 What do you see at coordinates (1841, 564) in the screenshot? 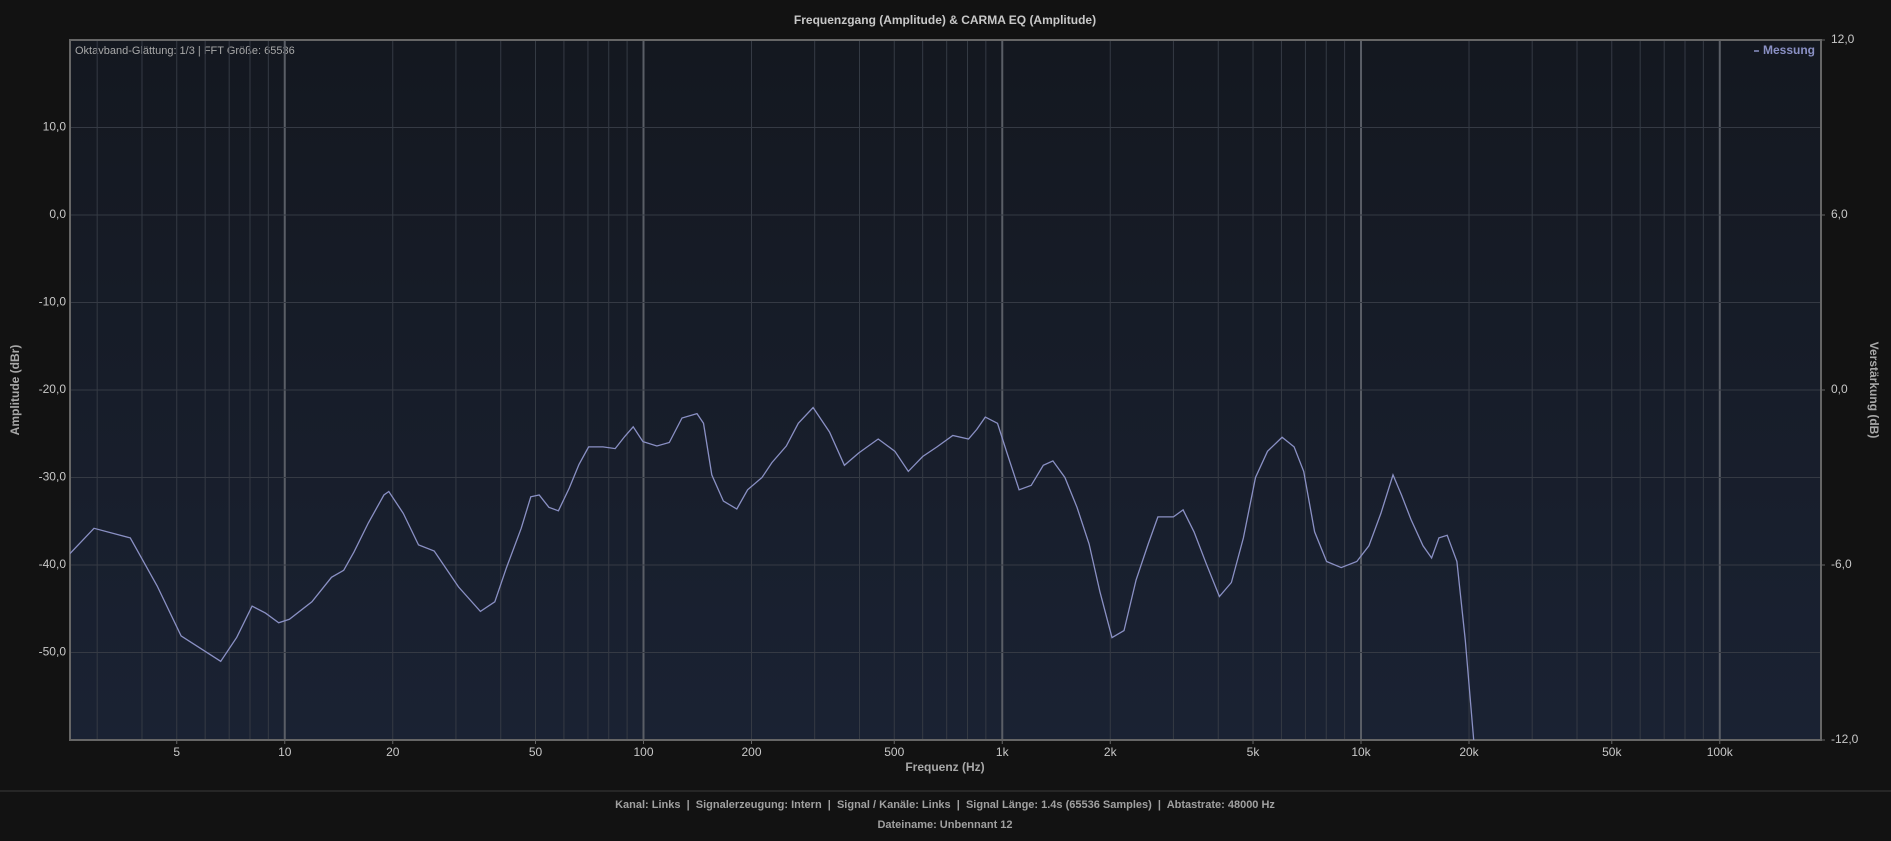
I see `y2-tick-label: -6,0` at bounding box center [1841, 564].